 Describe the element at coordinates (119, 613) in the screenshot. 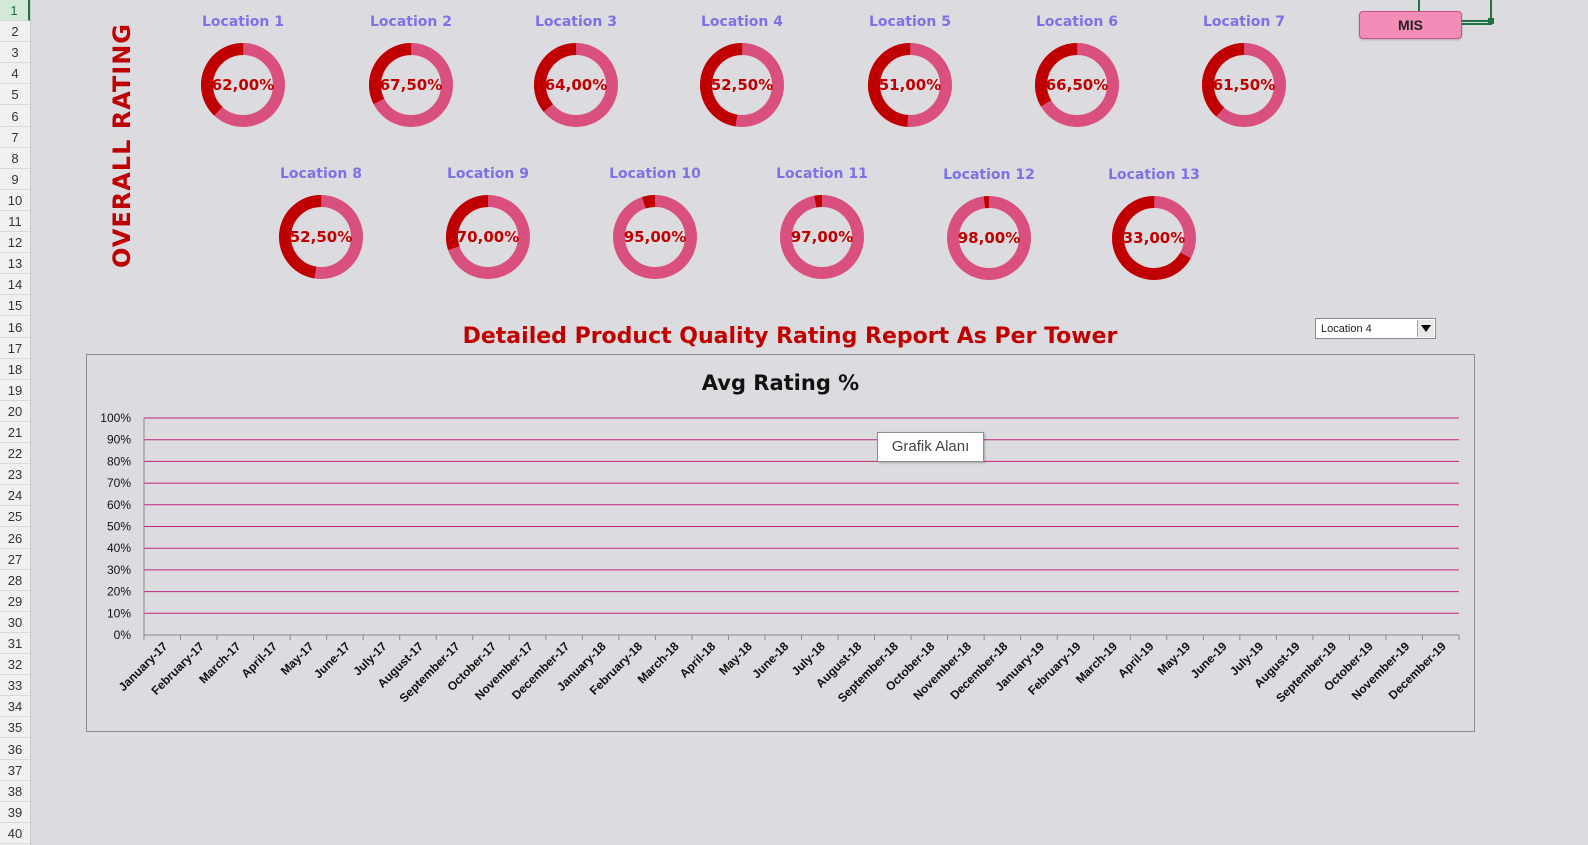

I see `y-tick-label: 10%` at that location.